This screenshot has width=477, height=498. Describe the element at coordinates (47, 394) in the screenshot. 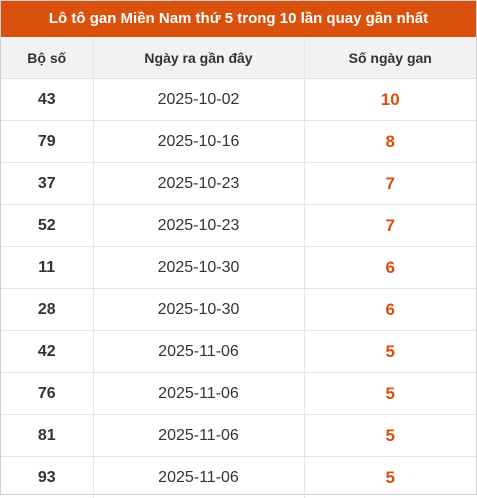

I see `cell-number: 76` at that location.